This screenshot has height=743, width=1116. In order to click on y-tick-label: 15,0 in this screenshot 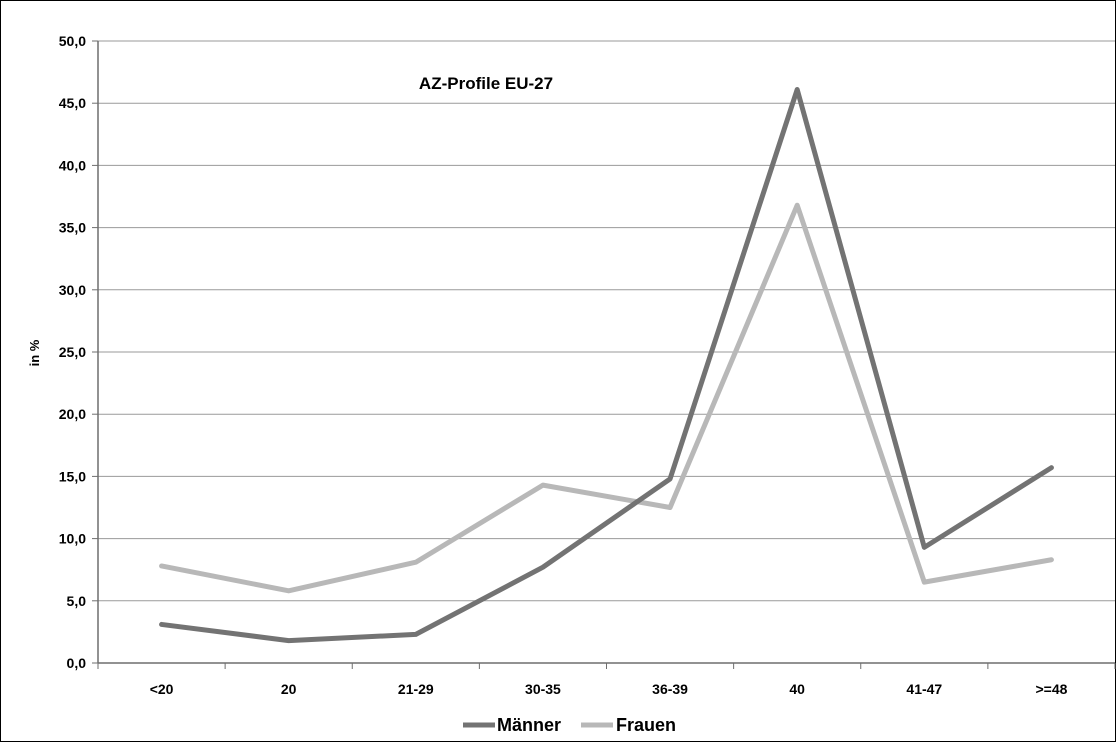, I will do `click(72, 476)`.